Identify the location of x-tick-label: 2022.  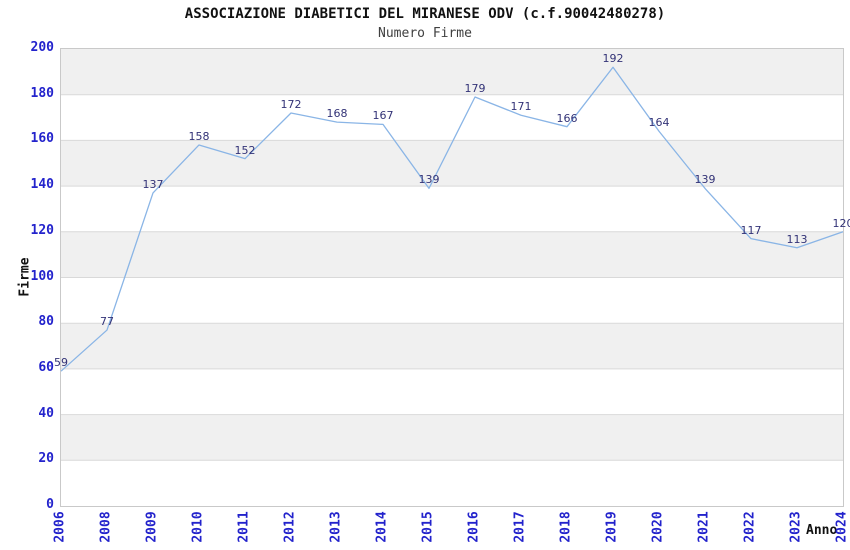
(750, 527).